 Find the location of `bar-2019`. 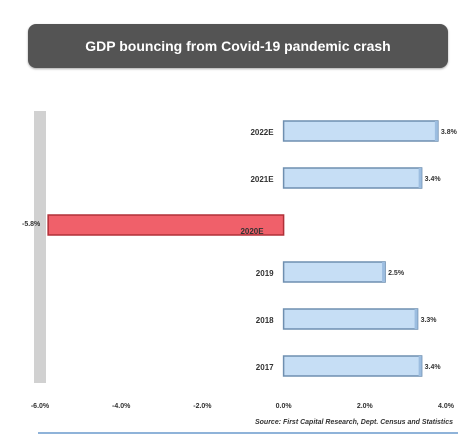

bar-2019 is located at coordinates (334, 272).